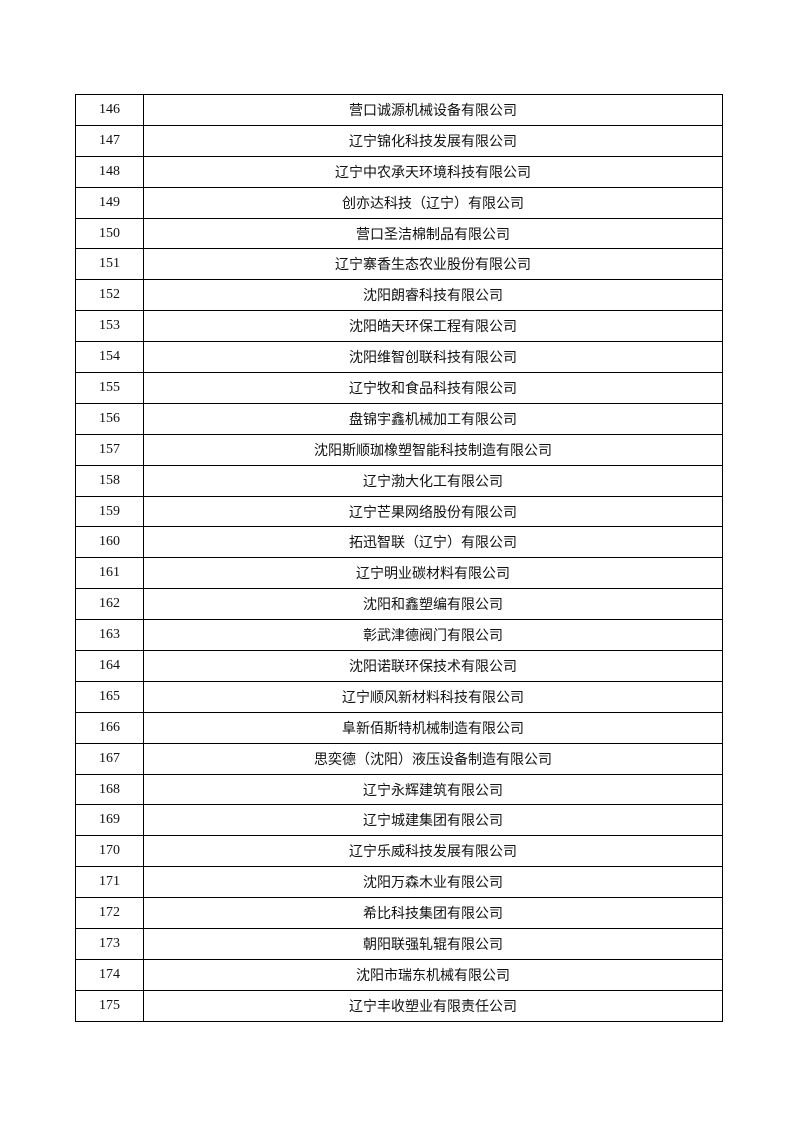 The image size is (800, 1131). Describe the element at coordinates (109, 944) in the screenshot. I see `row-number: 173` at that location.